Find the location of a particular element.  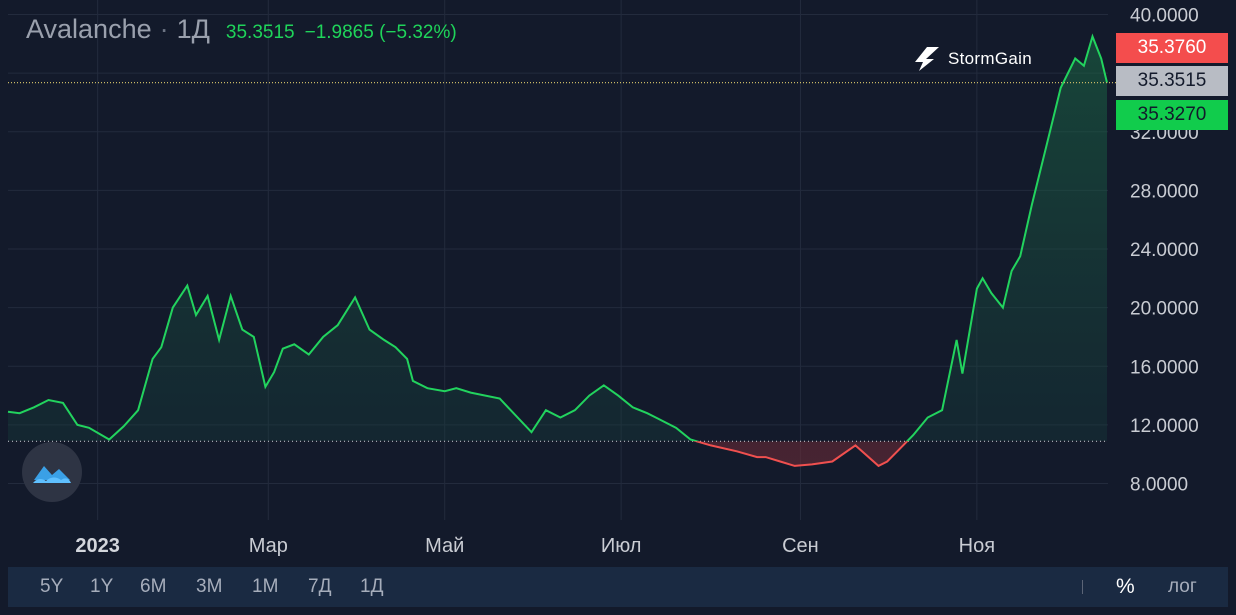

x-tick-label: Май is located at coordinates (444, 546).